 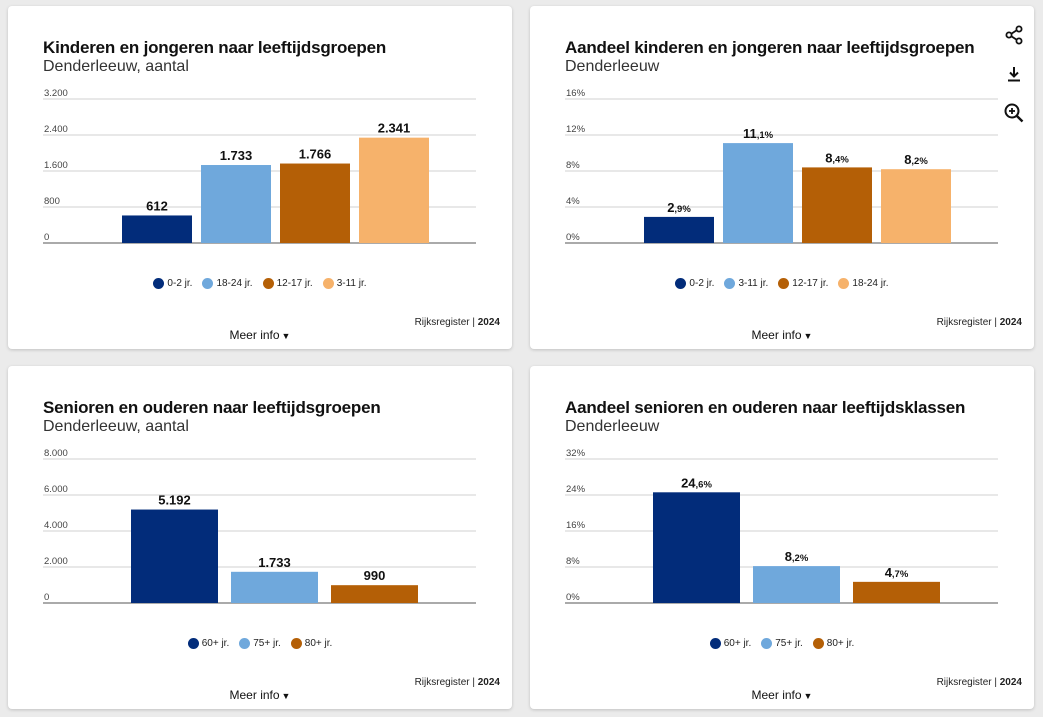 I want to click on y-tick-label: 24%, so click(x=576, y=489).